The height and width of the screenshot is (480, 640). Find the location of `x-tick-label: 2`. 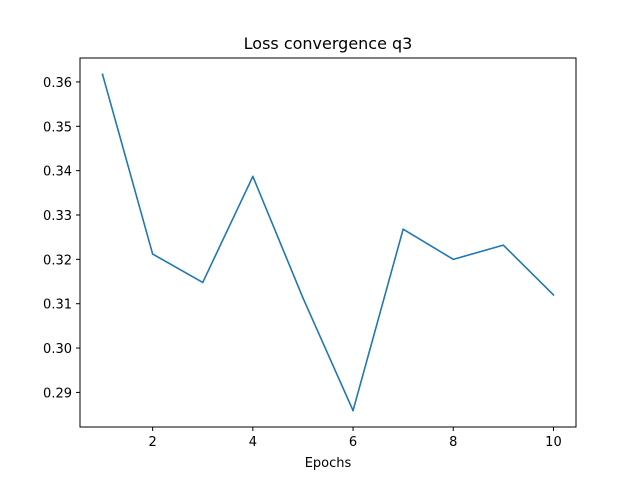

x-tick-label: 2 is located at coordinates (153, 442).